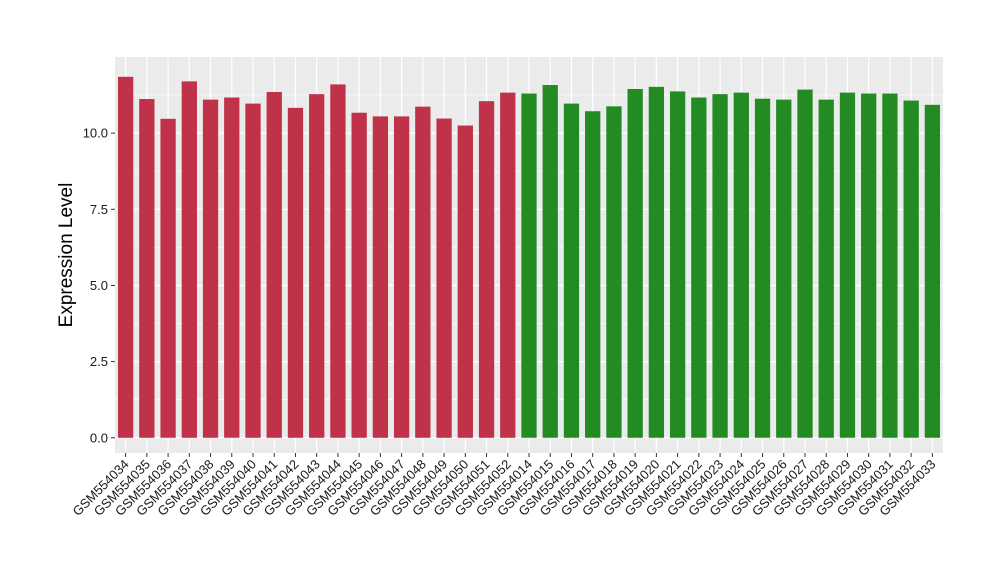 The width and height of the screenshot is (1000, 580). I want to click on y-tick-label: 5.0, so click(99, 285).